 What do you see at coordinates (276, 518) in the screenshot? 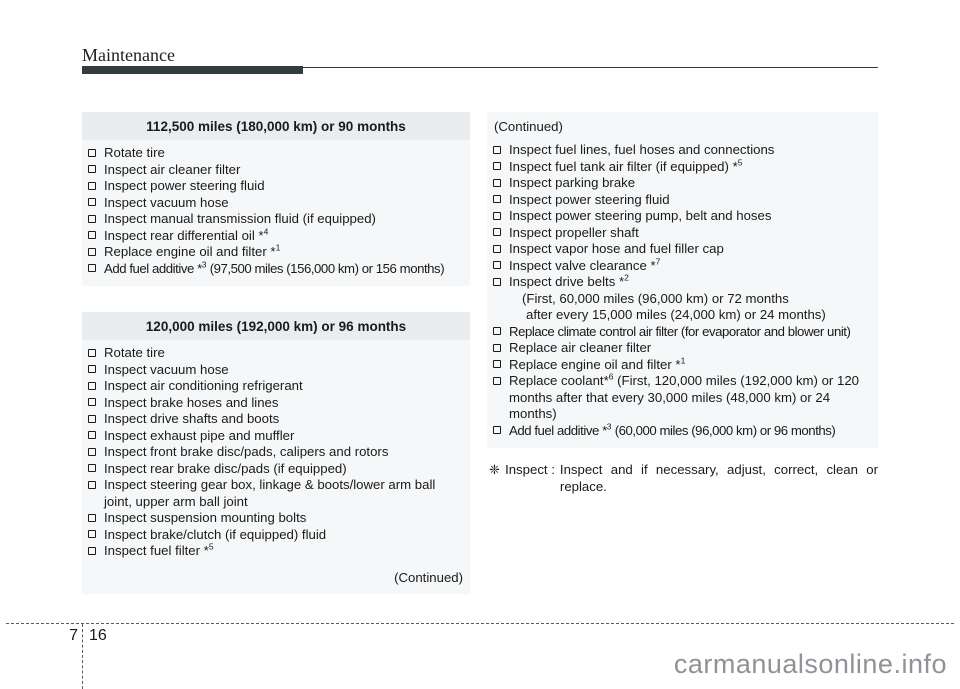
I see `checklist-item: Inspect suspension mounting bolts` at bounding box center [276, 518].